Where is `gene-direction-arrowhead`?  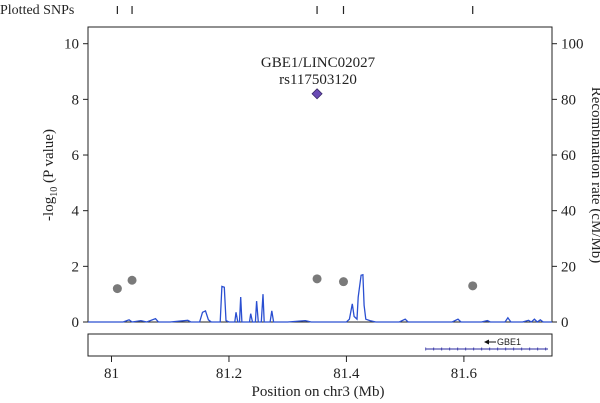
gene-direction-arrowhead is located at coordinates (486, 342).